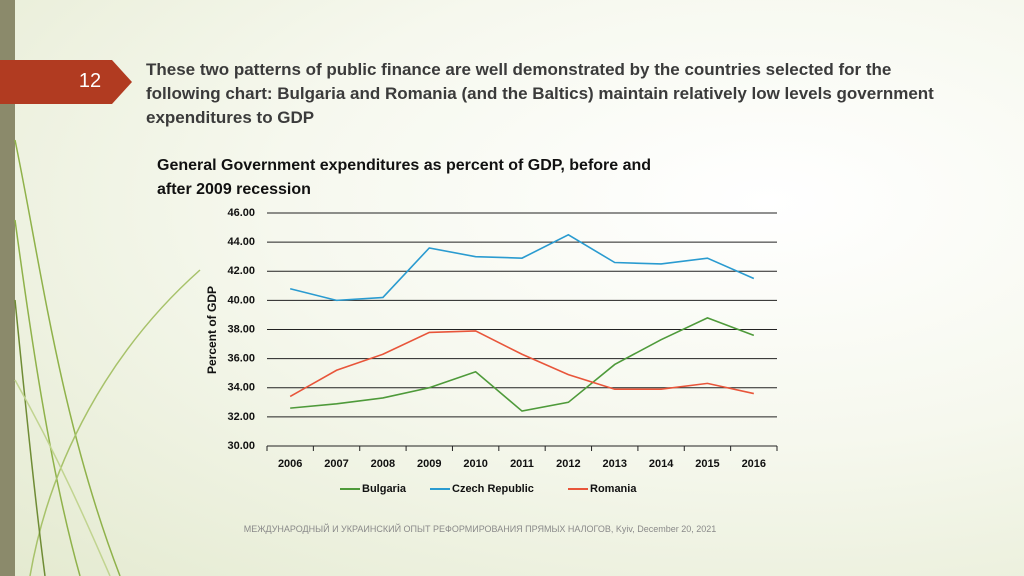 This screenshot has height=576, width=1024. I want to click on y-tick-label: 36.00, so click(241, 359).